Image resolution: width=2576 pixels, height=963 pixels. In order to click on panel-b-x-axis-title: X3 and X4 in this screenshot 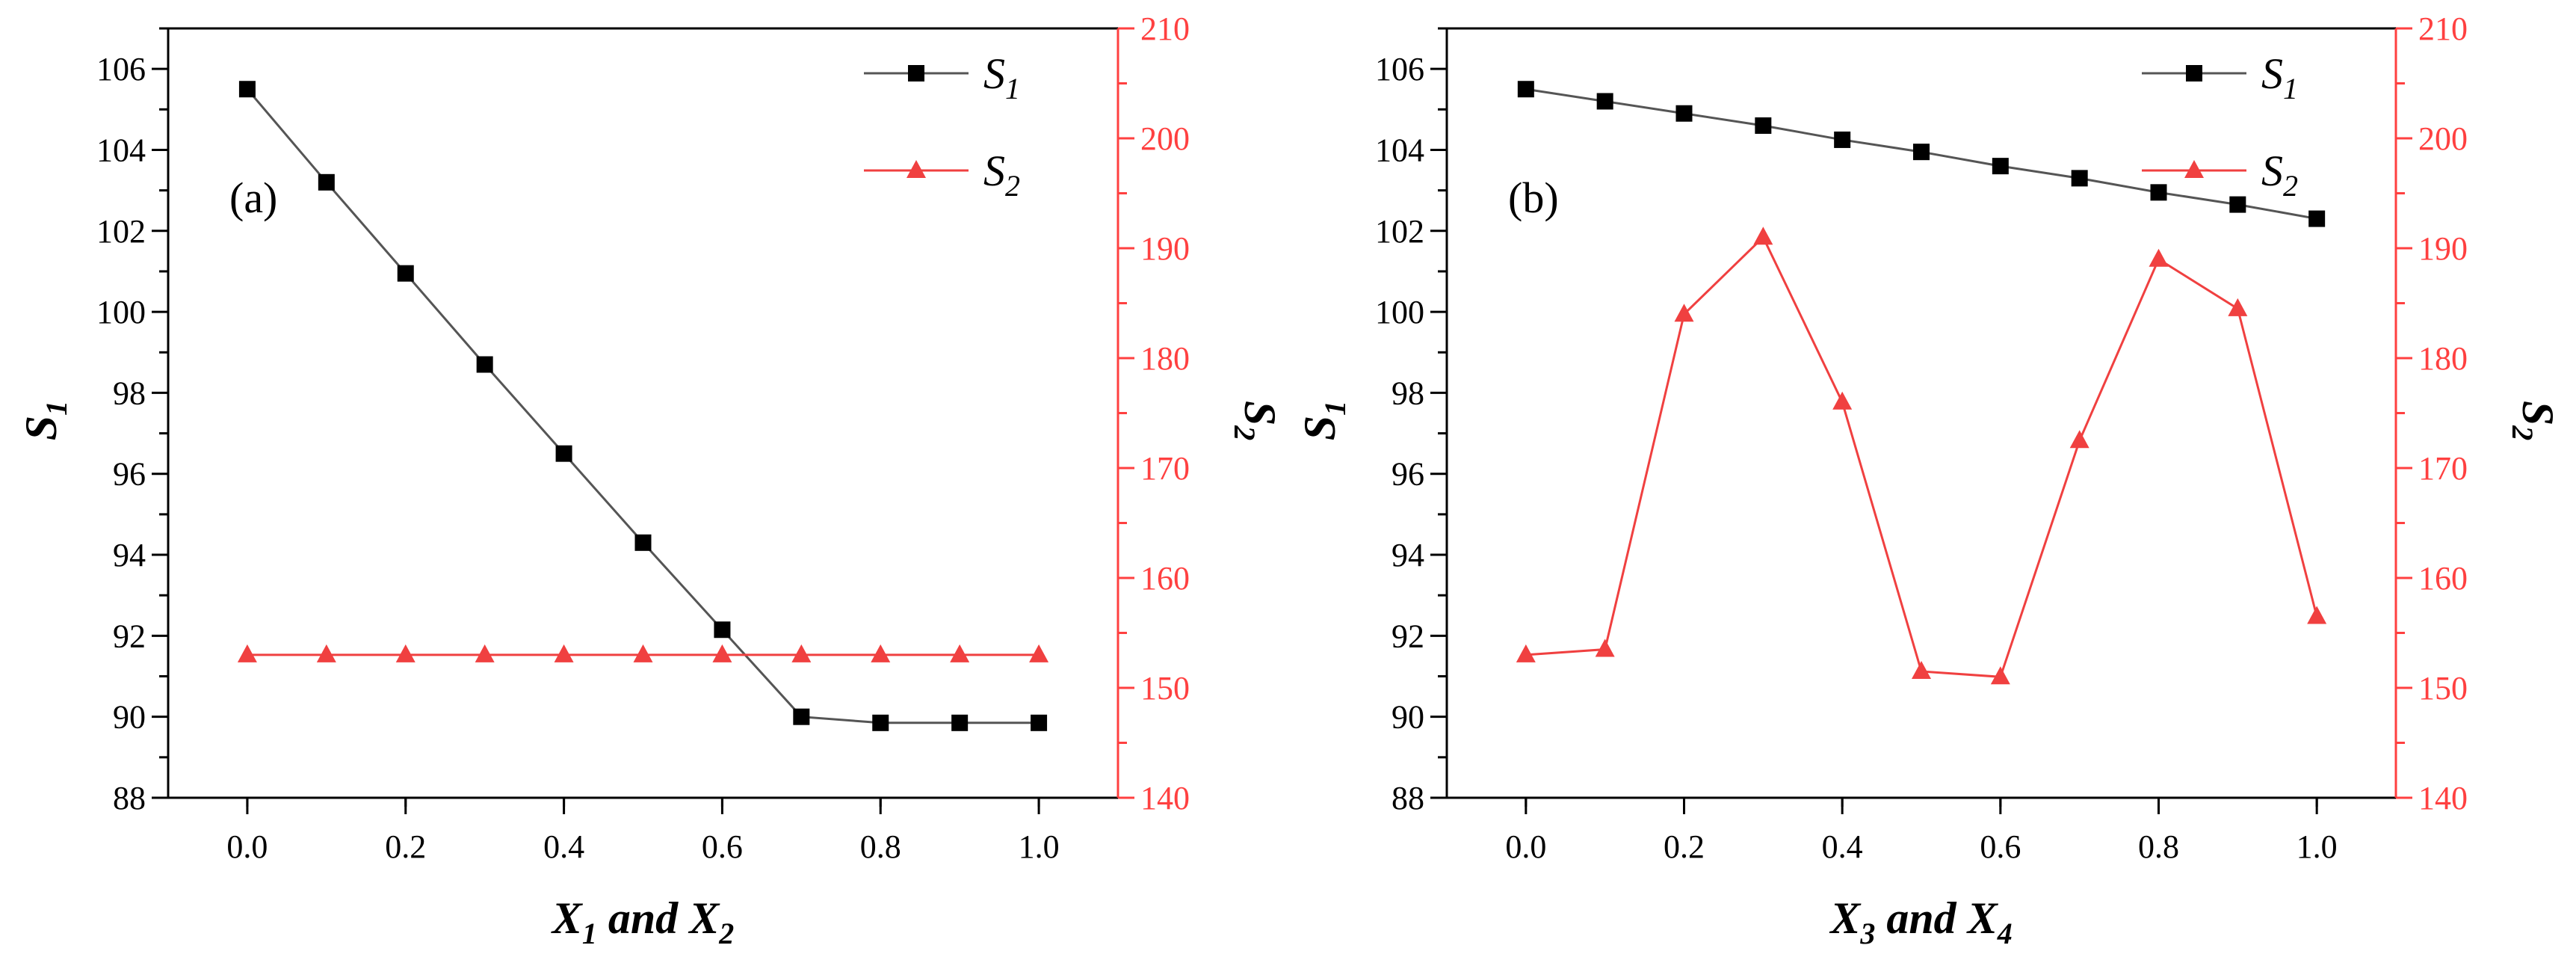, I will do `click(1921, 921)`.